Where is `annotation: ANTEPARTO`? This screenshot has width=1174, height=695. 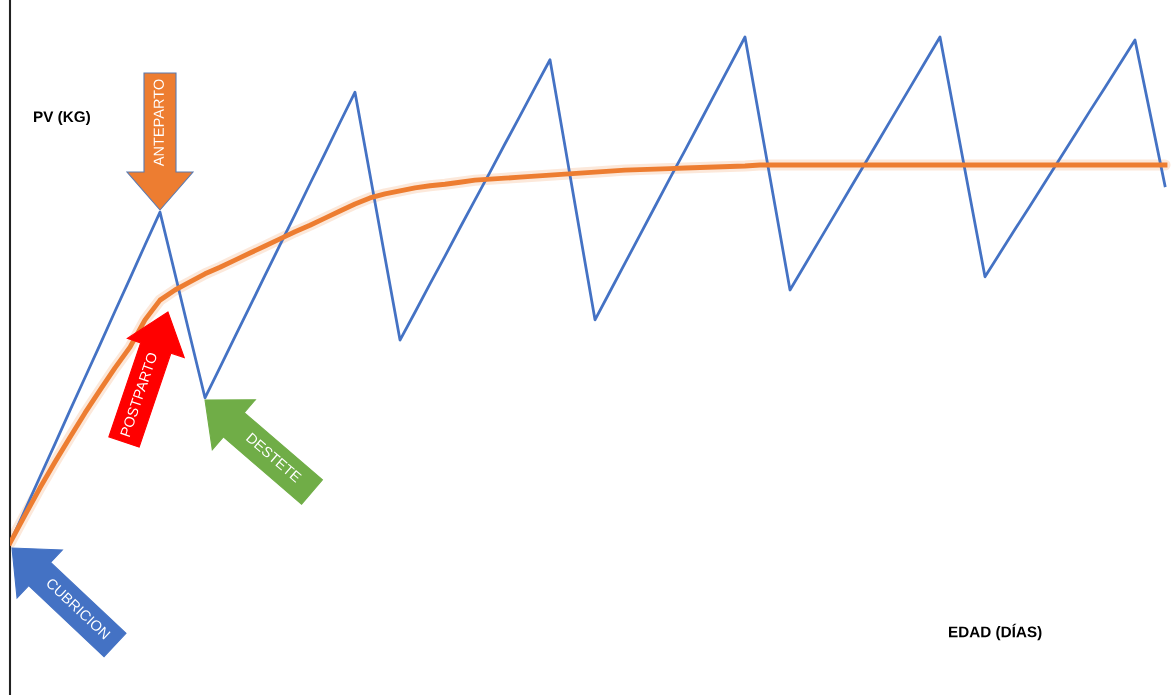
annotation: ANTEPARTO is located at coordinates (158, 123).